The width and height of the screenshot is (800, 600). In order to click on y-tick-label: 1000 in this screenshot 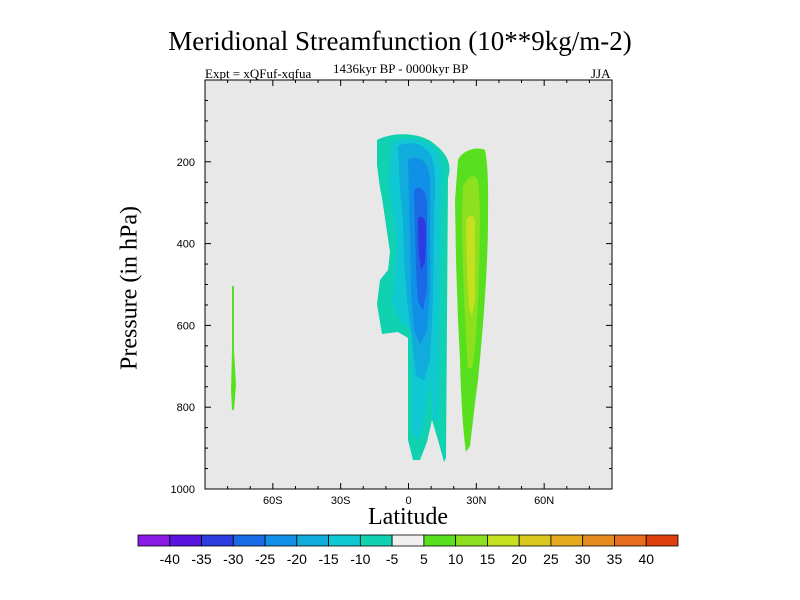, I will do `click(183, 490)`.